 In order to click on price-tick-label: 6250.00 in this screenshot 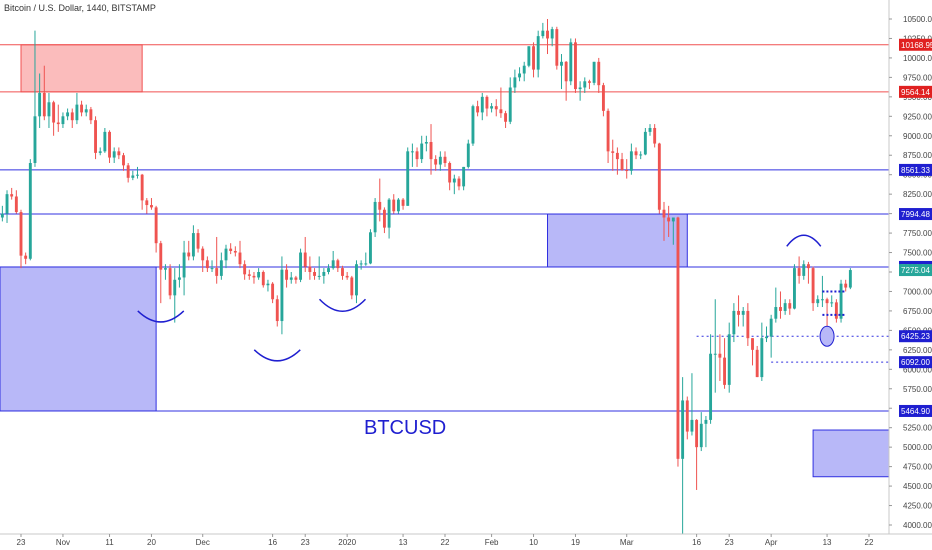, I will do `click(917, 350)`.